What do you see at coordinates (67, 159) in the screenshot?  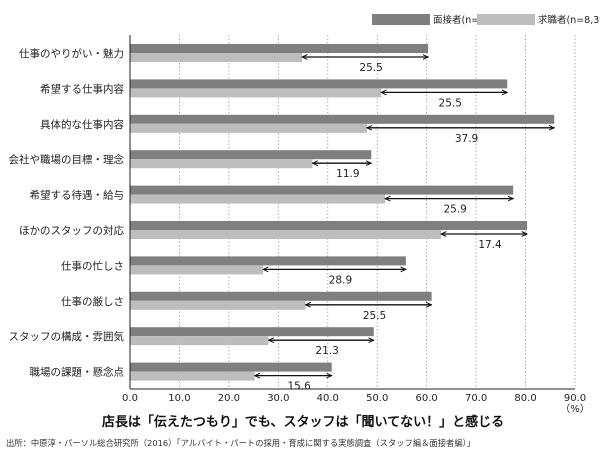 I see `category-label: 会社や職場の目標・理念` at bounding box center [67, 159].